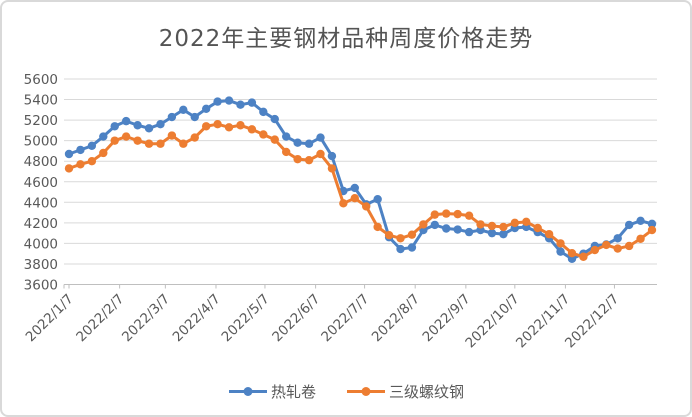 The height and width of the screenshot is (417, 692). Describe the element at coordinates (41, 265) in the screenshot. I see `y-axis-tick-label: 3800` at that location.